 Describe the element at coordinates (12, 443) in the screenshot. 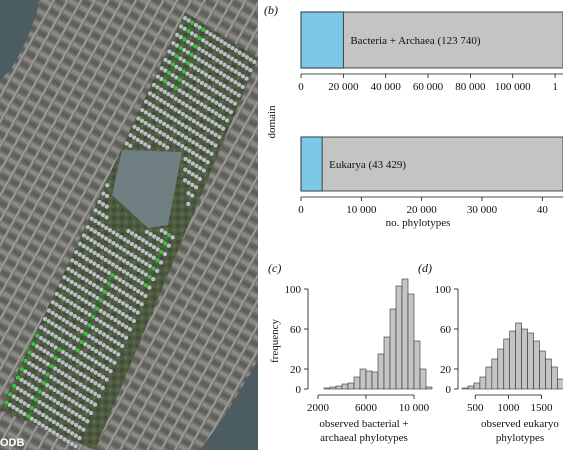

I see `map-watermark: ODB` at that location.